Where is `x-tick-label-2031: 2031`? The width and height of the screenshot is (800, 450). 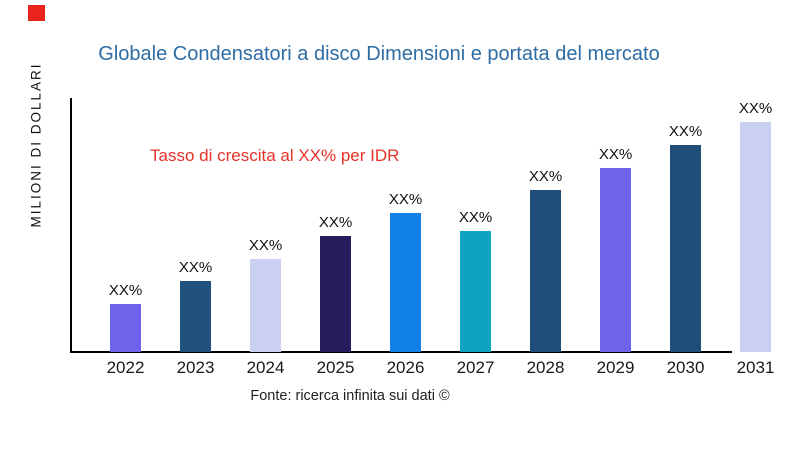 x-tick-label-2031: 2031 is located at coordinates (755, 367).